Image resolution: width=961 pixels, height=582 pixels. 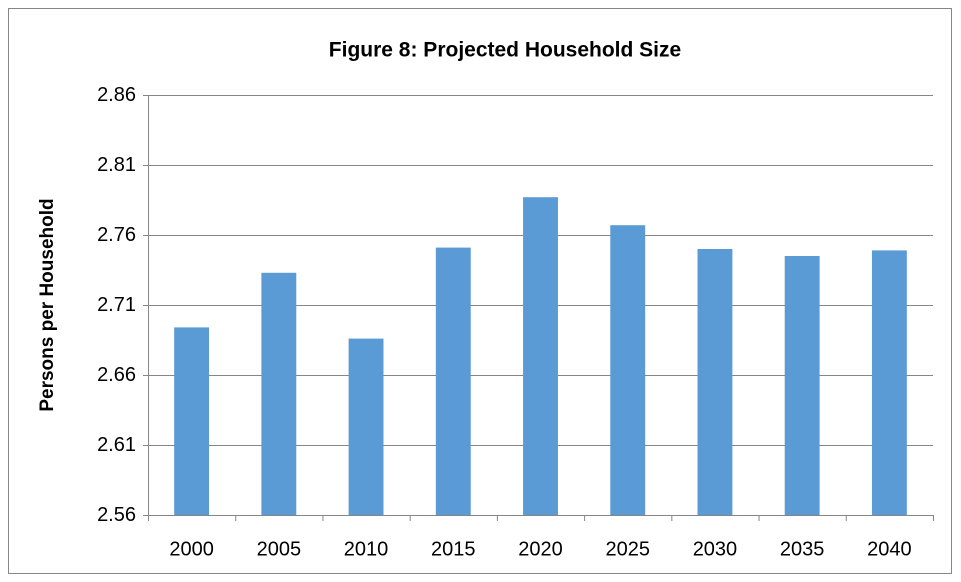 I want to click on x-tick-label: 2000, so click(x=191, y=549).